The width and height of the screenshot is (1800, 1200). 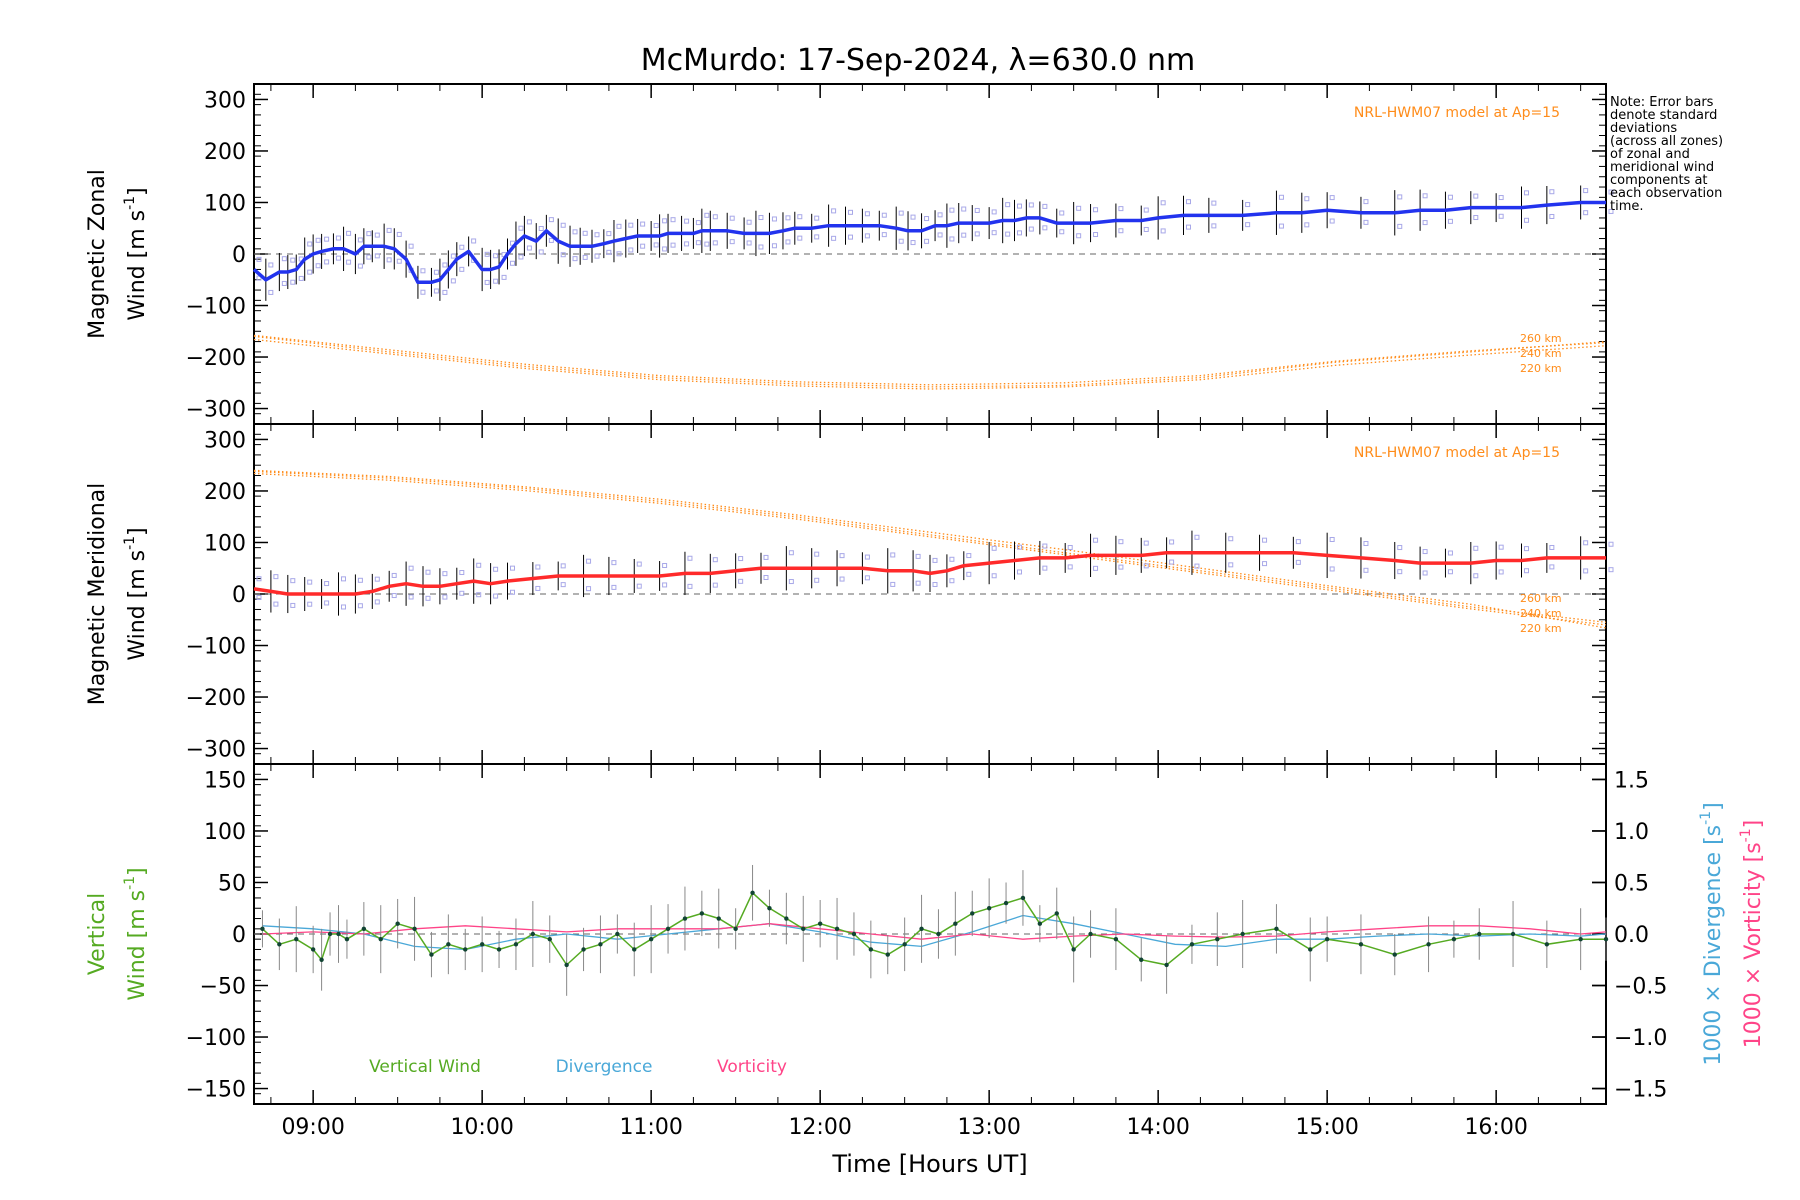 What do you see at coordinates (216, 358) in the screenshot?
I see `y-tick-label: −200` at bounding box center [216, 358].